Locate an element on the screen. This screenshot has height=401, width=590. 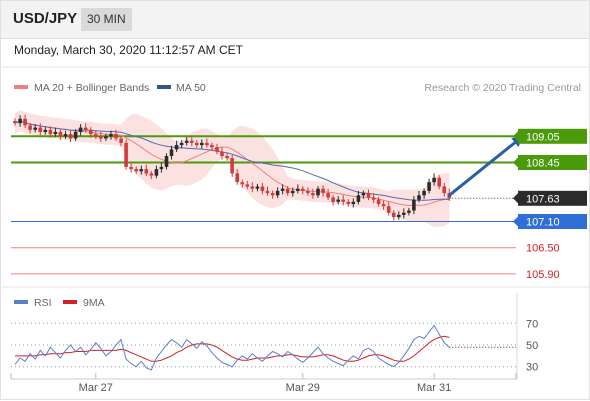
timeframe-button: 30 MIN is located at coordinates (106, 19).